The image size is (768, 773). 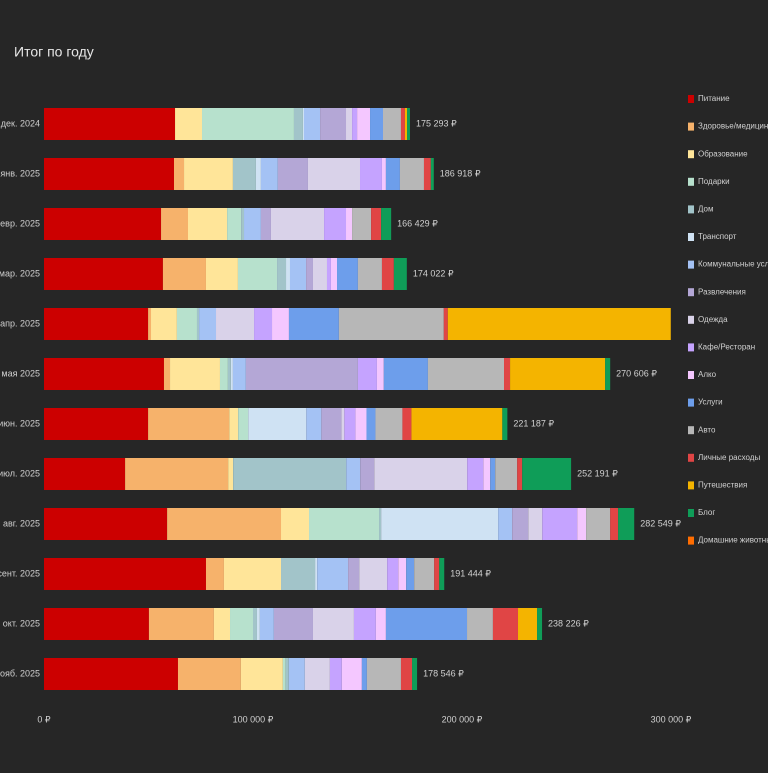 What do you see at coordinates (706, 512) in the screenshot?
I see `legend-label: Блог` at bounding box center [706, 512].